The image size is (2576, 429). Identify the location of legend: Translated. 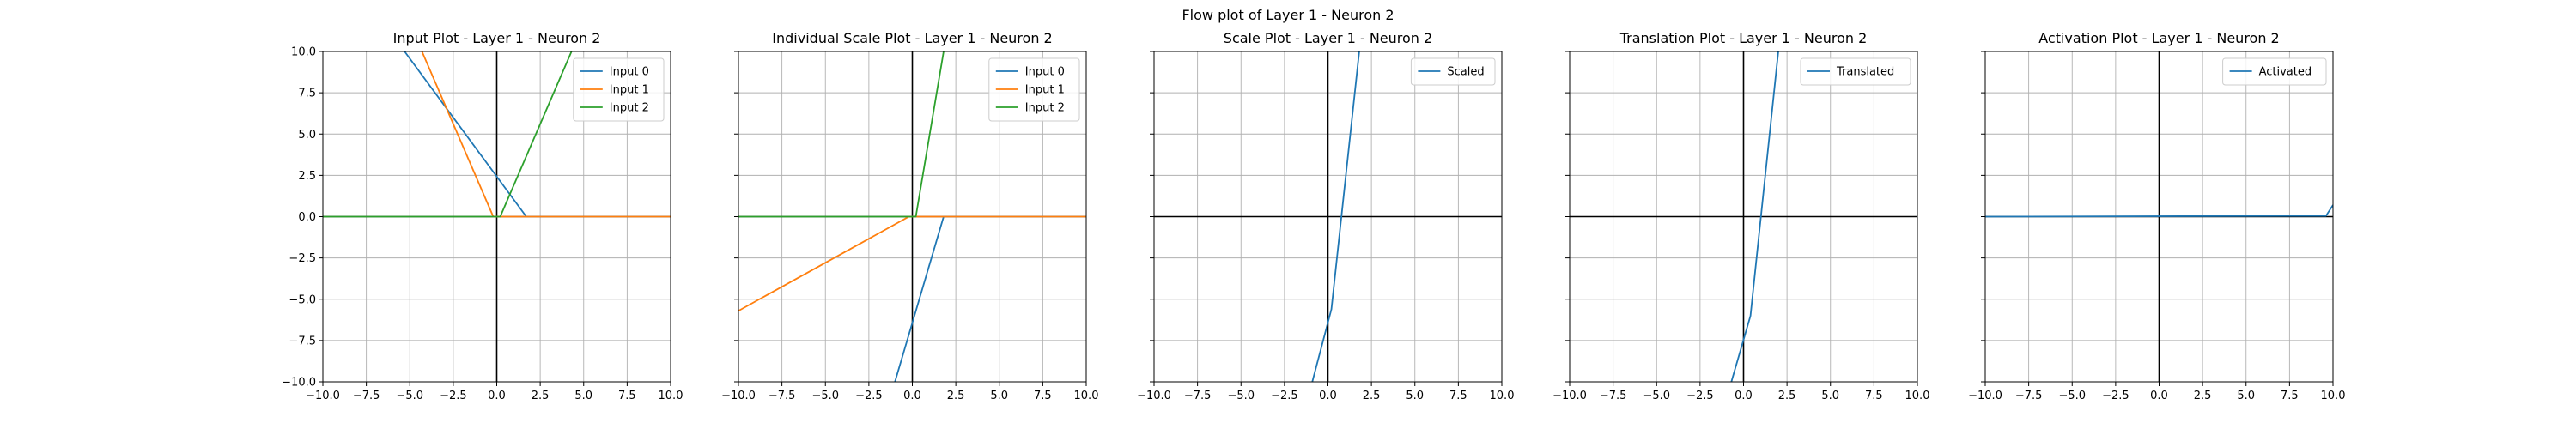
(1856, 71).